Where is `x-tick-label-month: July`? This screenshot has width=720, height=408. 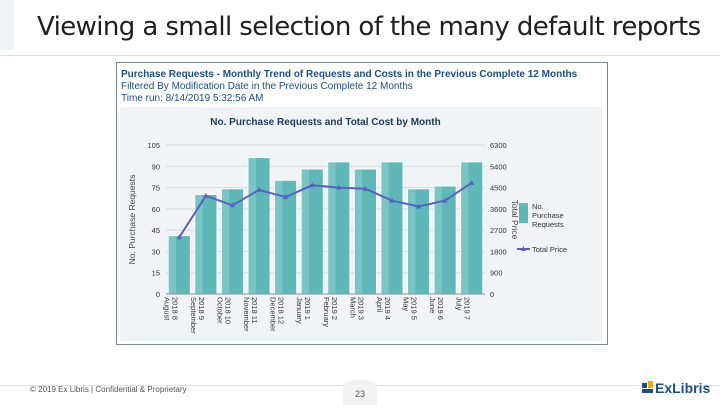
x-tick-label-month: July is located at coordinates (459, 304).